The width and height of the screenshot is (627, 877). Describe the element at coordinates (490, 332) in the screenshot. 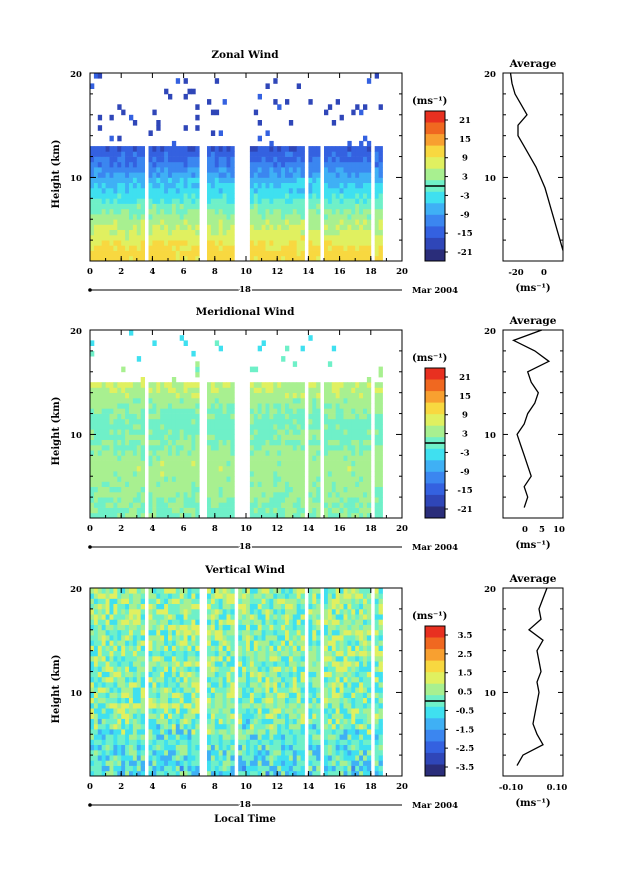

I see `average-y-tick: 20` at that location.